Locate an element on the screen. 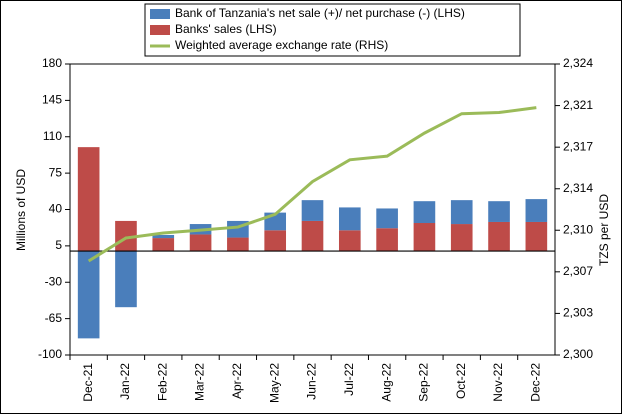  y-tick-label: 180 is located at coordinates (52, 63).